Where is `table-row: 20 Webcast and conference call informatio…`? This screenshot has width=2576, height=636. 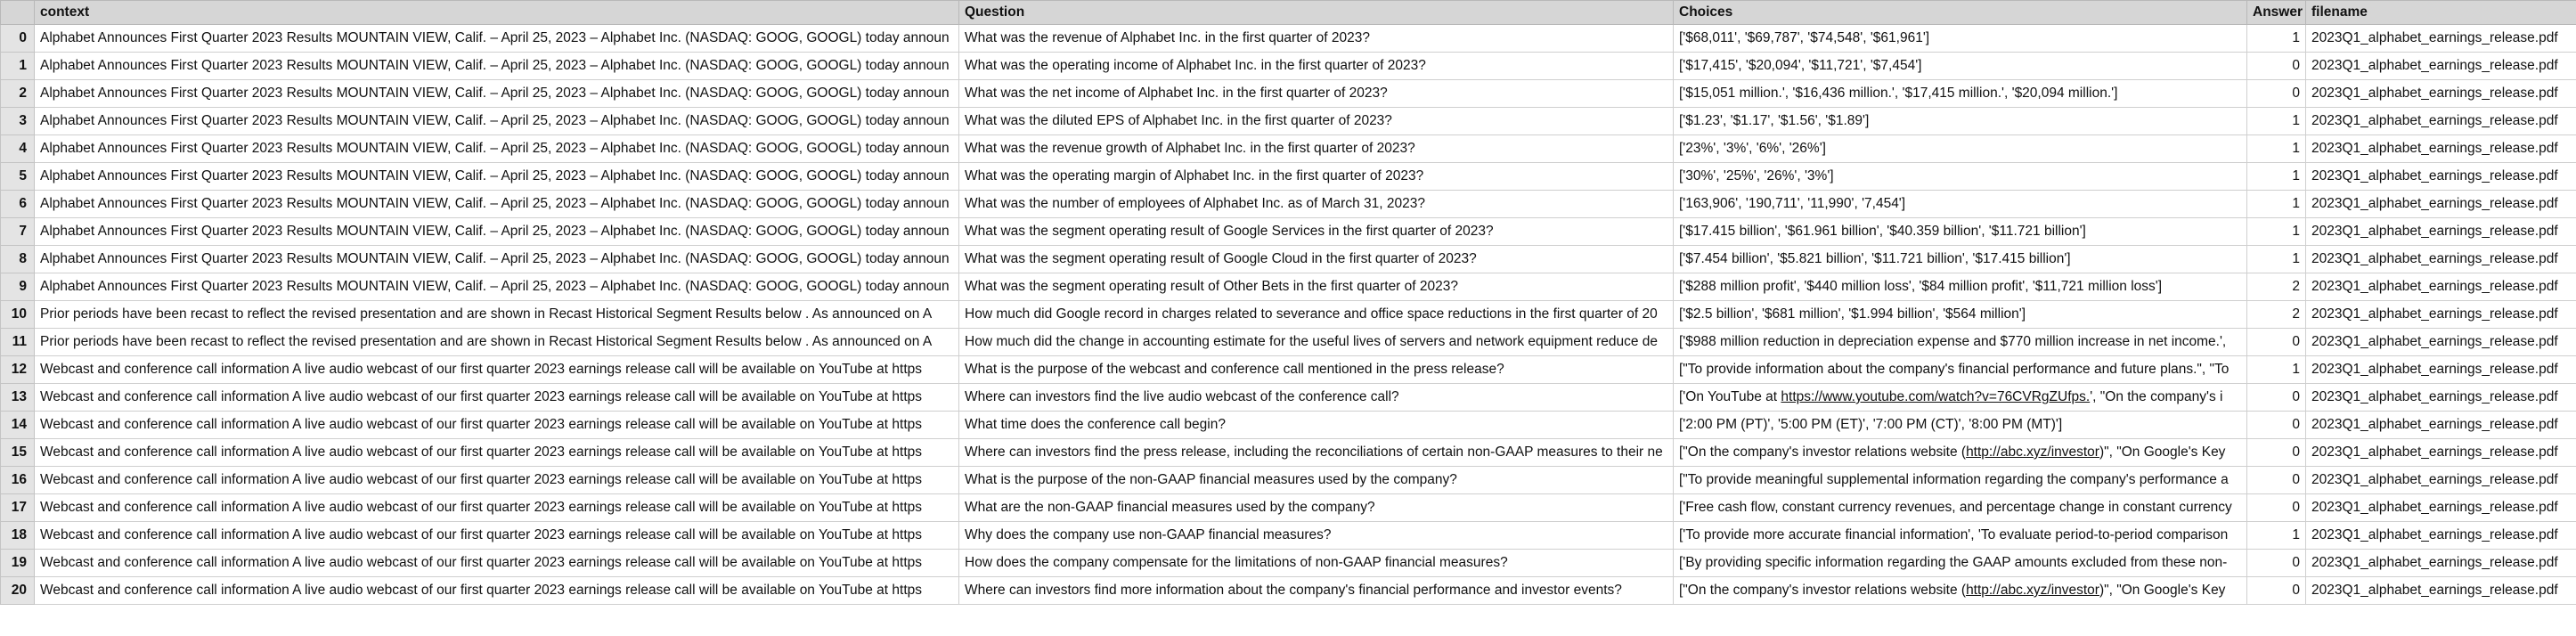
table-row: 20 Webcast and conference call informatio… is located at coordinates (1288, 591).